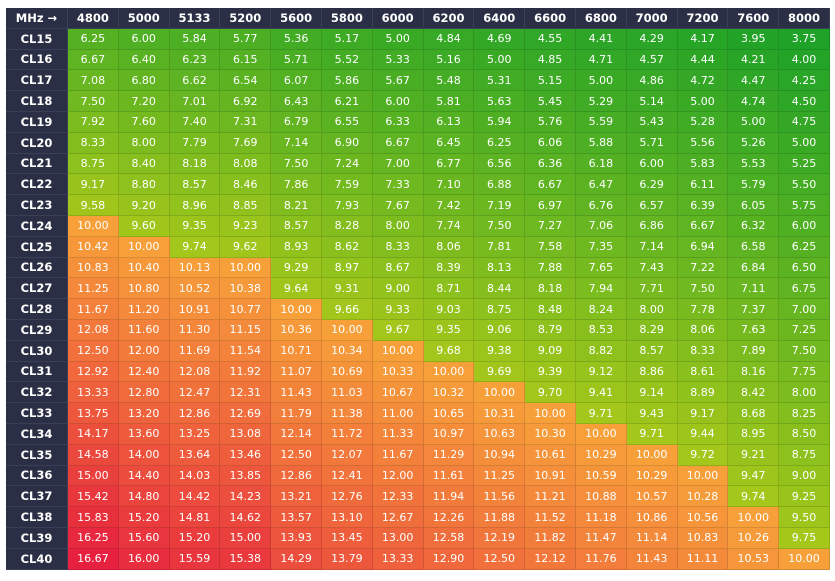 The width and height of the screenshot is (835, 581). Describe the element at coordinates (347, 455) in the screenshot. I see `latency-cell: 12.07` at that location.